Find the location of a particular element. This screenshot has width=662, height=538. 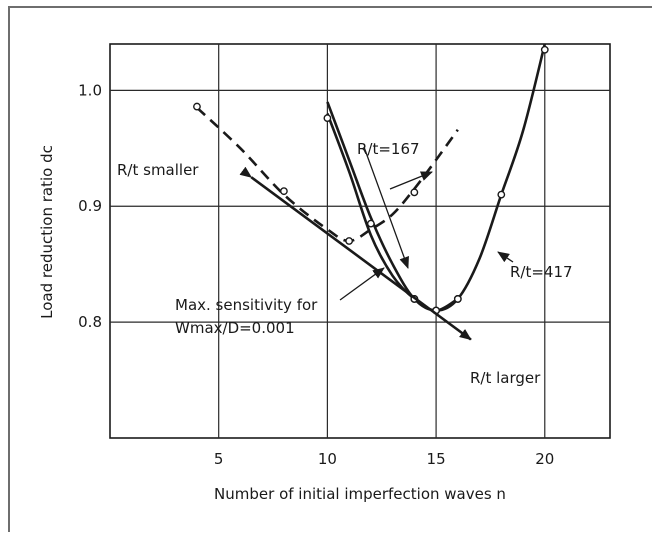

leader-r417 is located at coordinates (505, 257).